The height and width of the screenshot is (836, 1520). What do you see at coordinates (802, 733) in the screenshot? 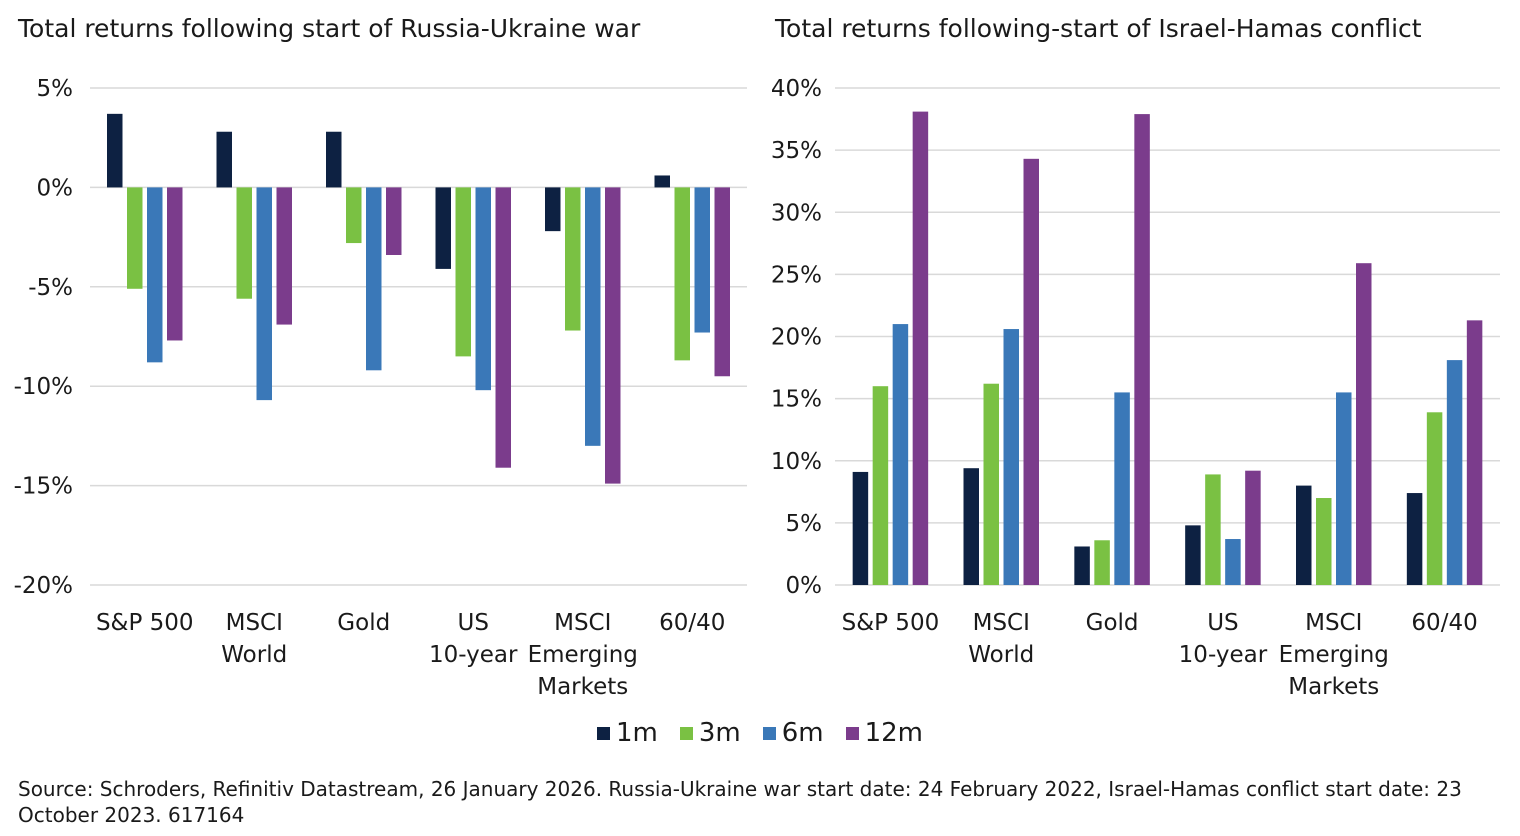
I see `legend-label: 6m` at bounding box center [802, 733].